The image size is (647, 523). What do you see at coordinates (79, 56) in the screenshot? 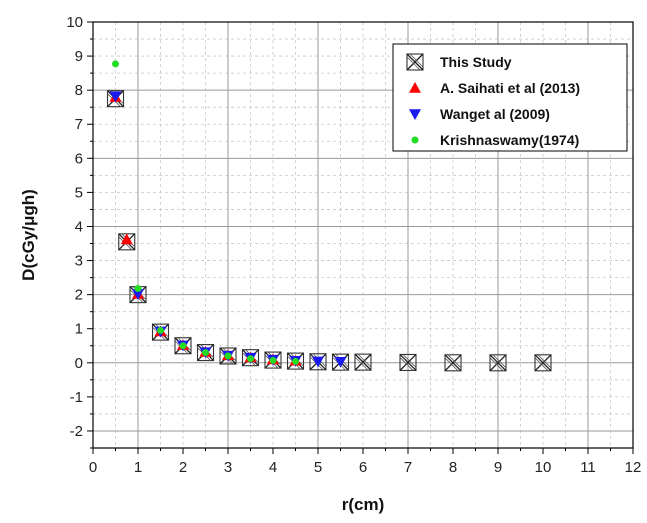
I see `y-tick-label: 9` at bounding box center [79, 56].